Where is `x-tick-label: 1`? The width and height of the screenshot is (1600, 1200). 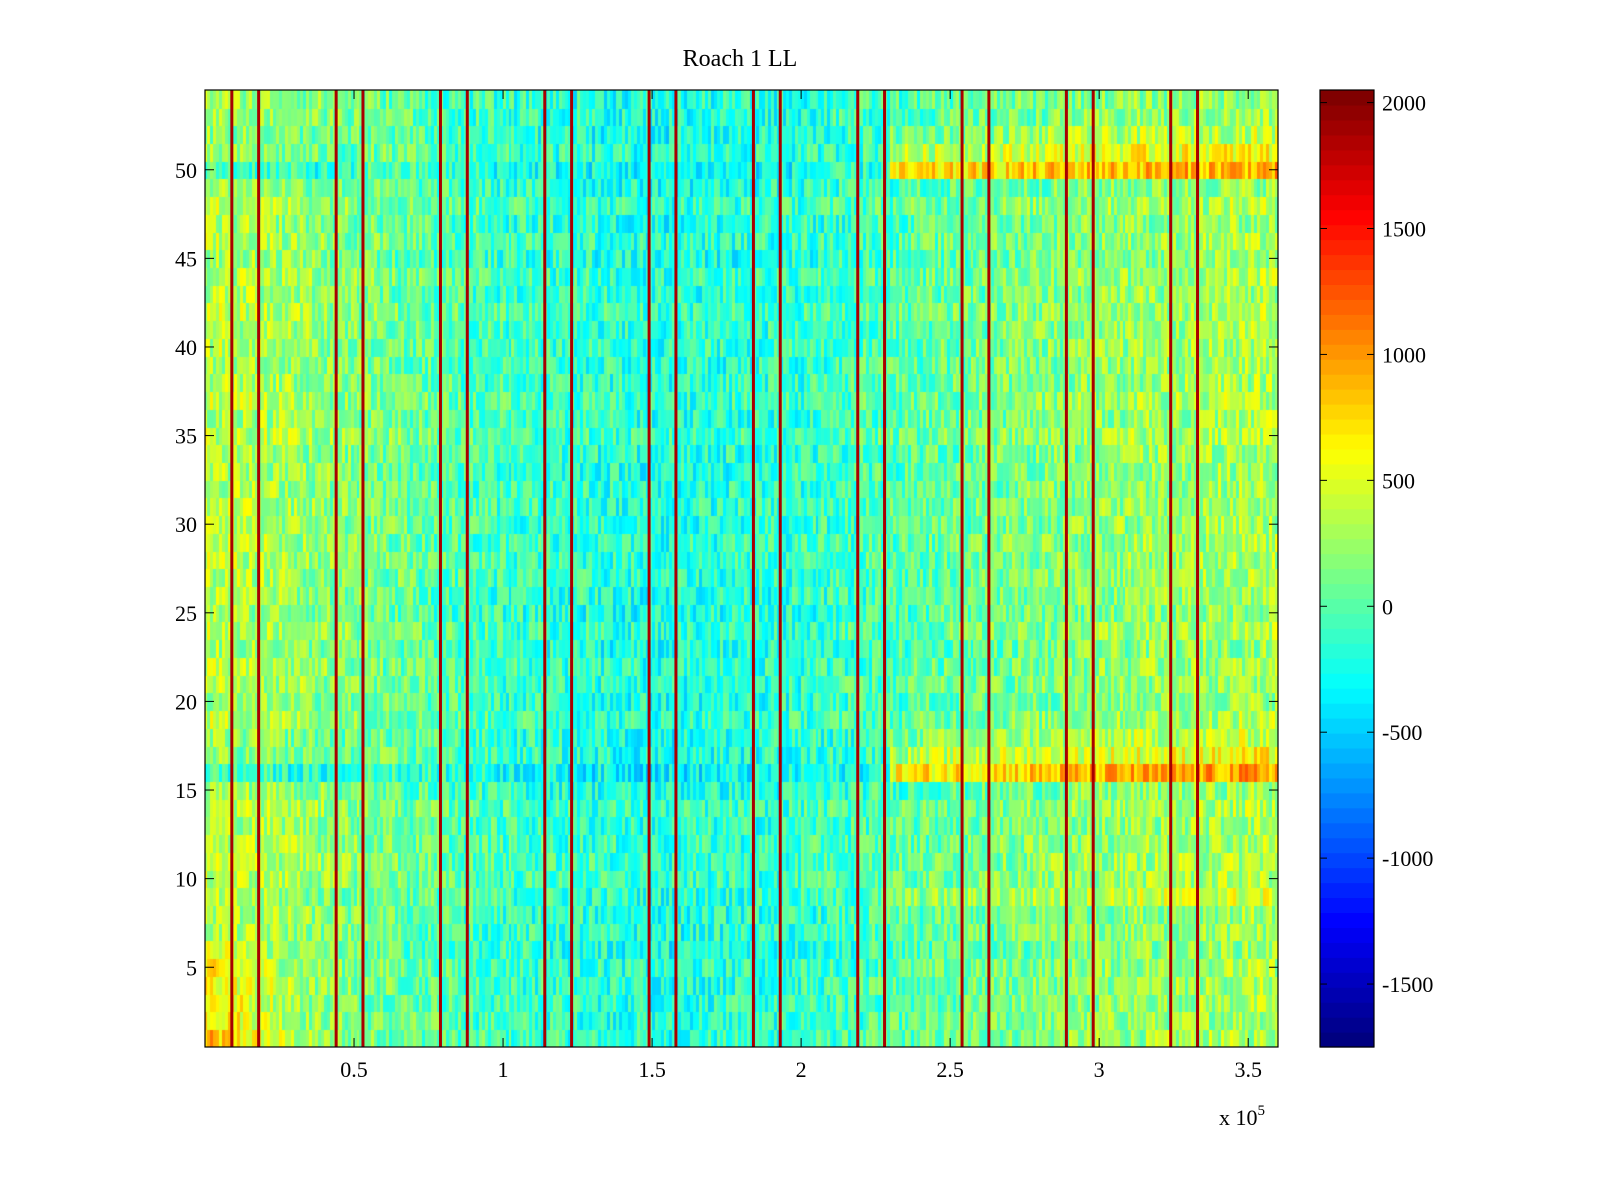 x-tick-label: 1 is located at coordinates (503, 1069).